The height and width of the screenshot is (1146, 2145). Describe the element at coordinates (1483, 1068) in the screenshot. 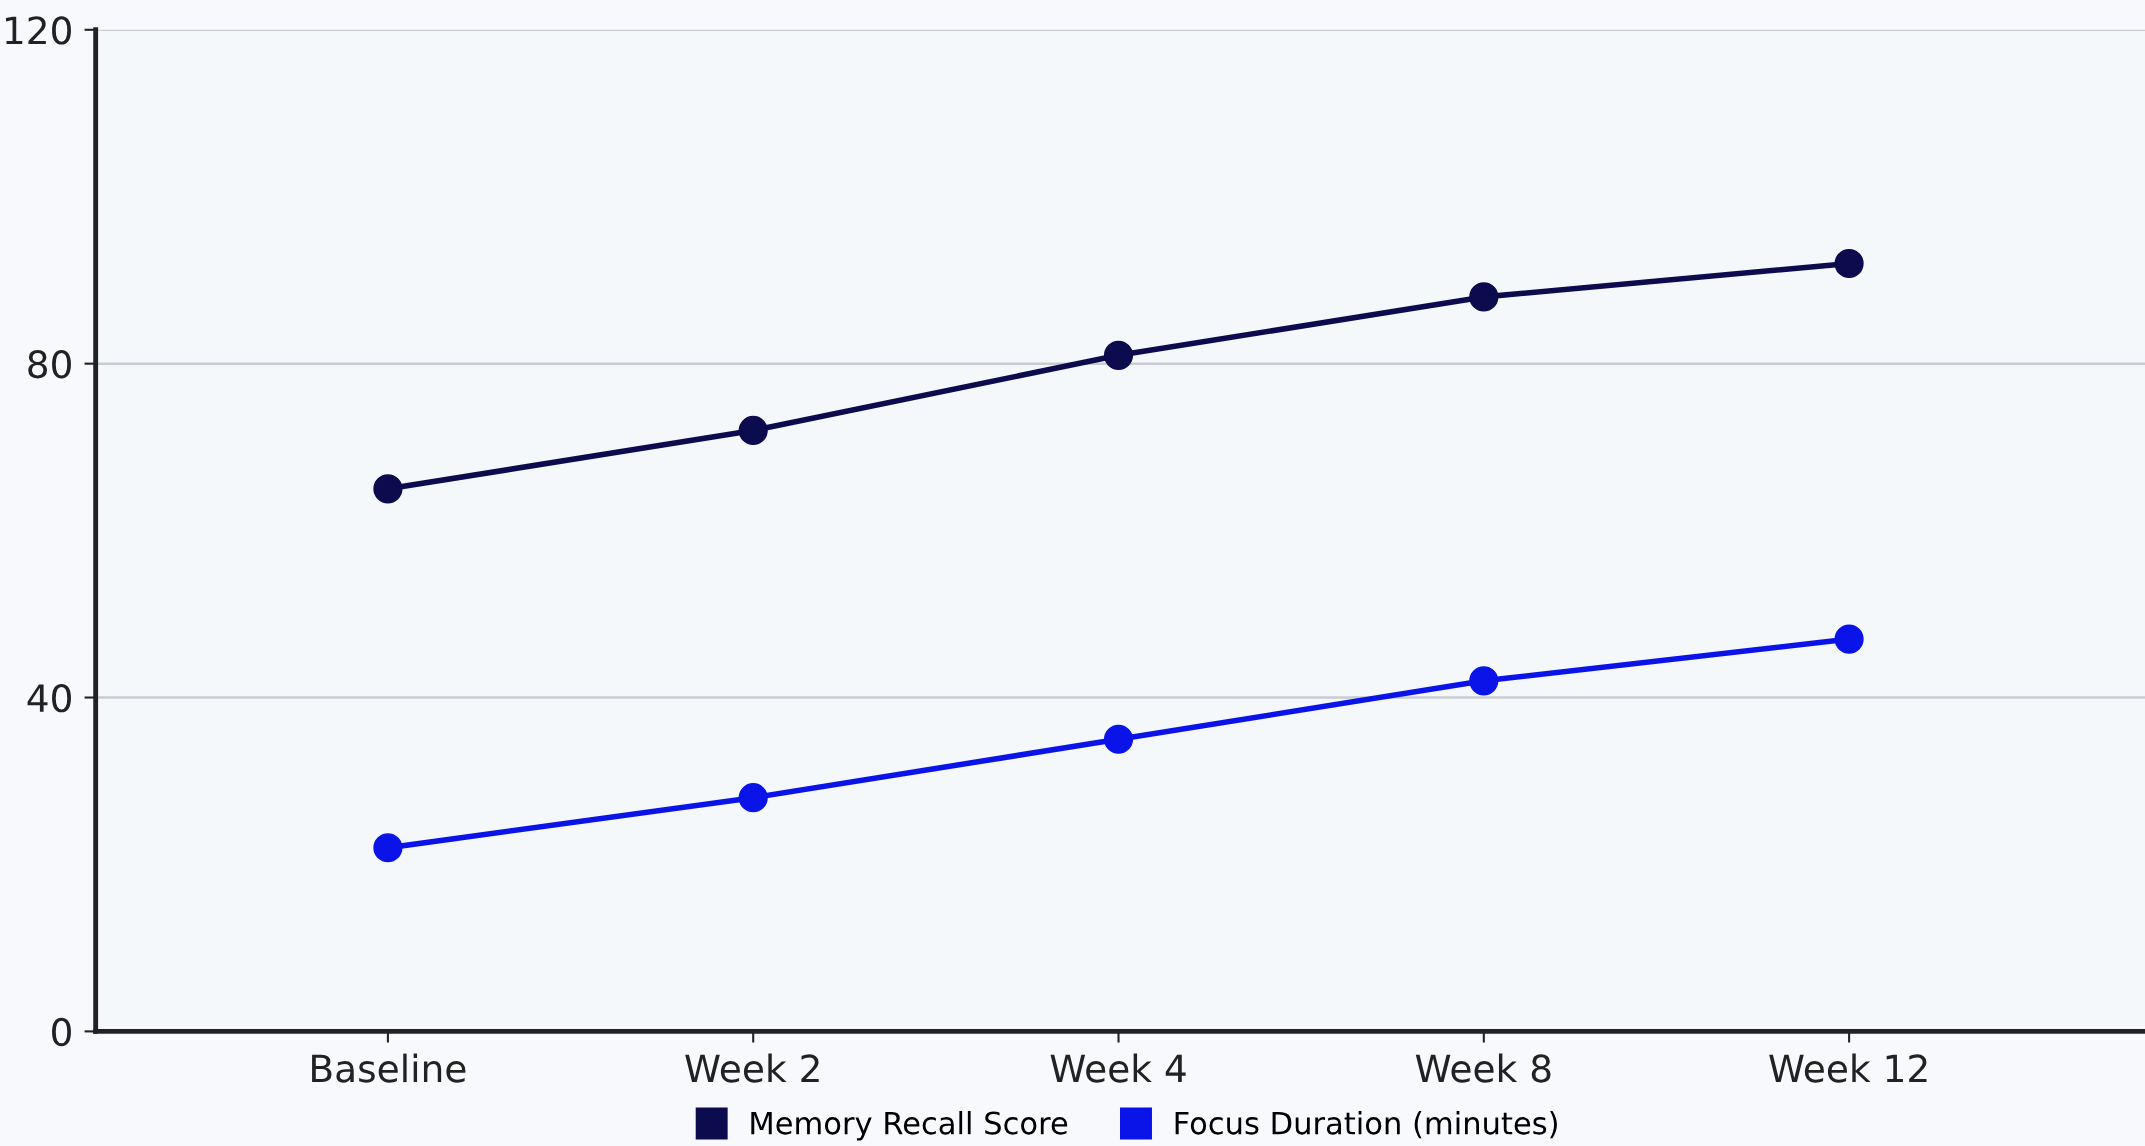

I see `x-tick-label: Week 8` at that location.